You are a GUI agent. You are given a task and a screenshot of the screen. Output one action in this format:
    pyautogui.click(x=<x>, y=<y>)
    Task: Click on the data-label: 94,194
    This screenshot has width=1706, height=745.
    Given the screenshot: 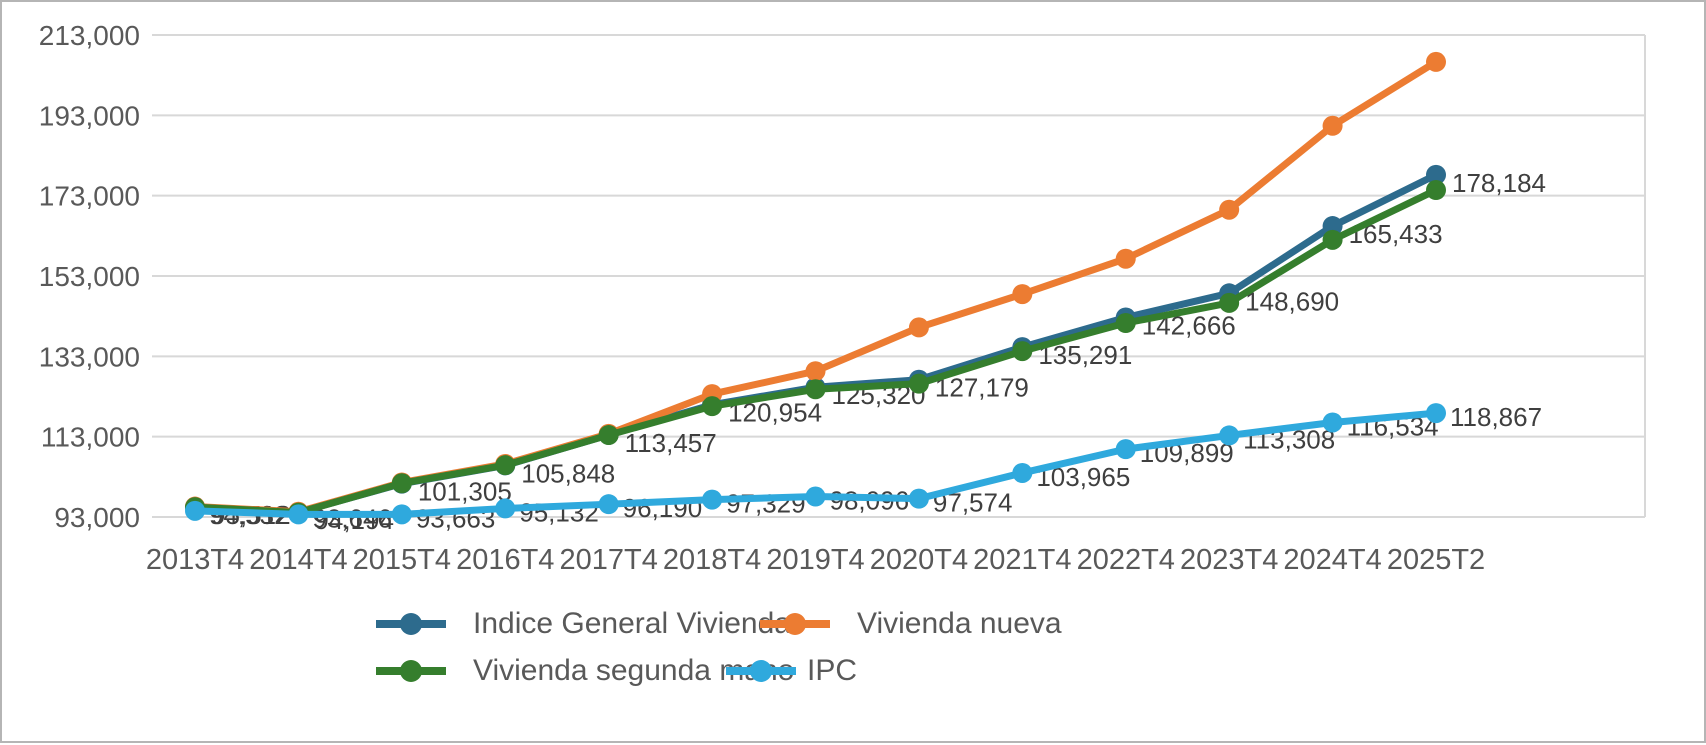 What is the action you would take?
    pyautogui.click(x=354, y=520)
    